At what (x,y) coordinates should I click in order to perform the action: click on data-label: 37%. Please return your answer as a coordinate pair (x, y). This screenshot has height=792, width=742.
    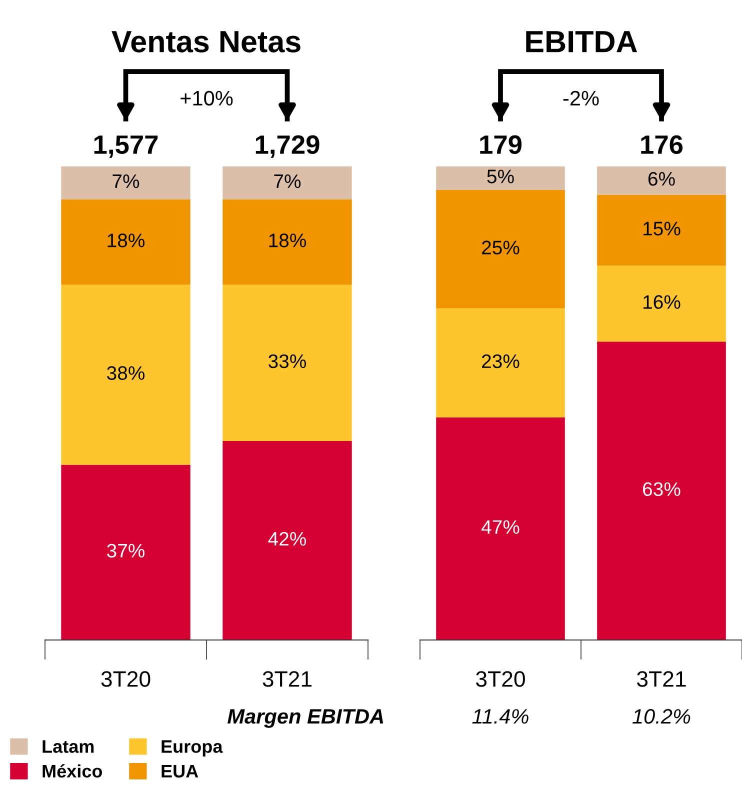
    Looking at the image, I should click on (126, 551).